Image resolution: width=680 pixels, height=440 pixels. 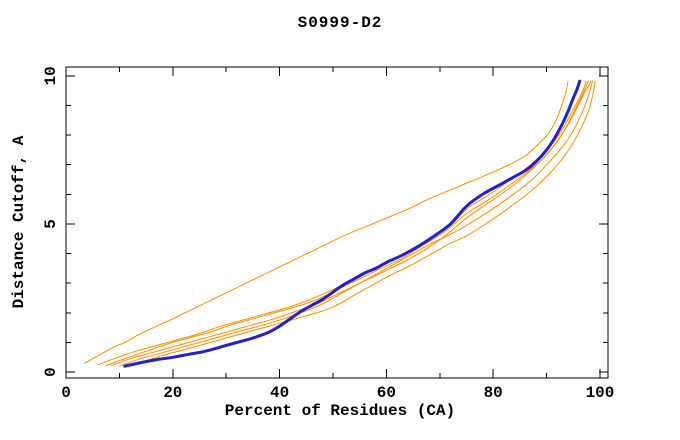 I want to click on y-tick-label: 5, so click(x=51, y=224).